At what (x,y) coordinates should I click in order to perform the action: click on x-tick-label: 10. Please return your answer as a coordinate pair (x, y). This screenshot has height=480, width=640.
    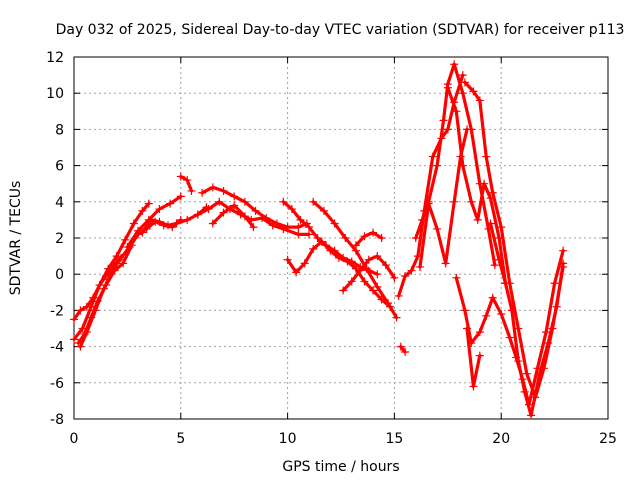
    Looking at the image, I should click on (288, 439).